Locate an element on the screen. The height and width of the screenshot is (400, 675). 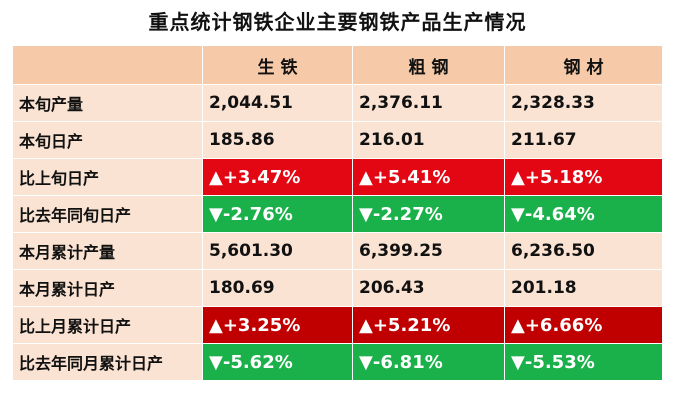
table-cell: 5,601.30 is located at coordinates (277, 251).